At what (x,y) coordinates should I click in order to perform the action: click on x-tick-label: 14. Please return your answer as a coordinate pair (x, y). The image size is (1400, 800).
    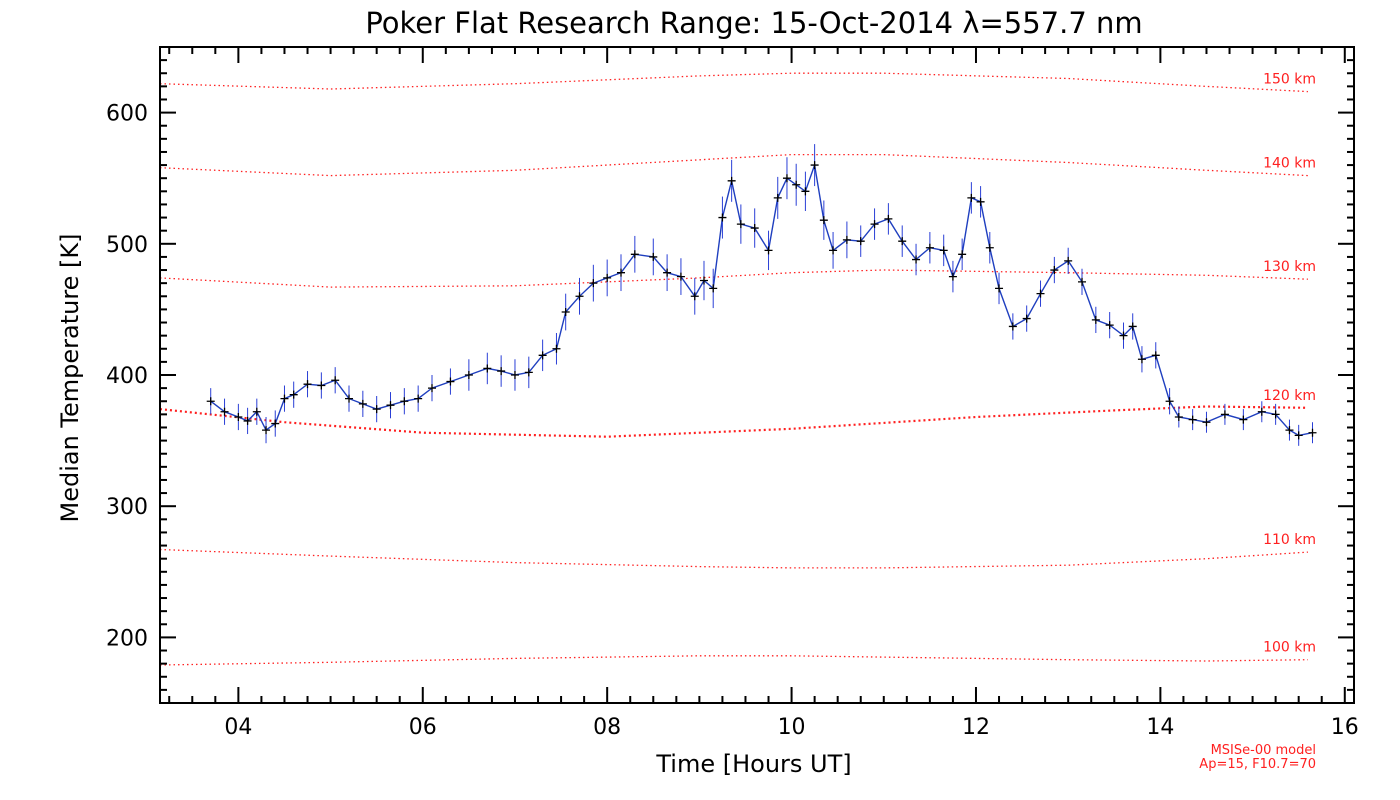
    Looking at the image, I should click on (1160, 727).